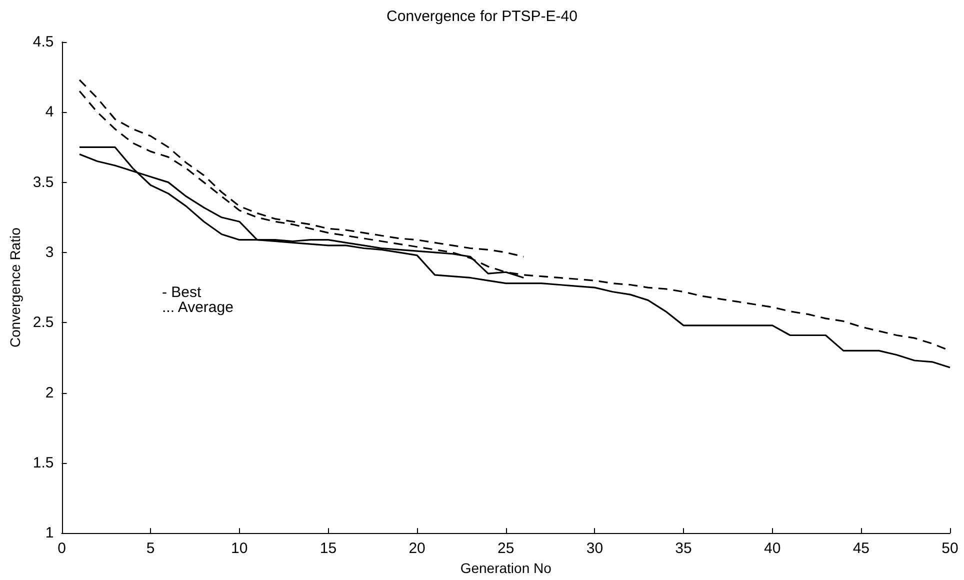  I want to click on annotation: ... Average, so click(198, 307).